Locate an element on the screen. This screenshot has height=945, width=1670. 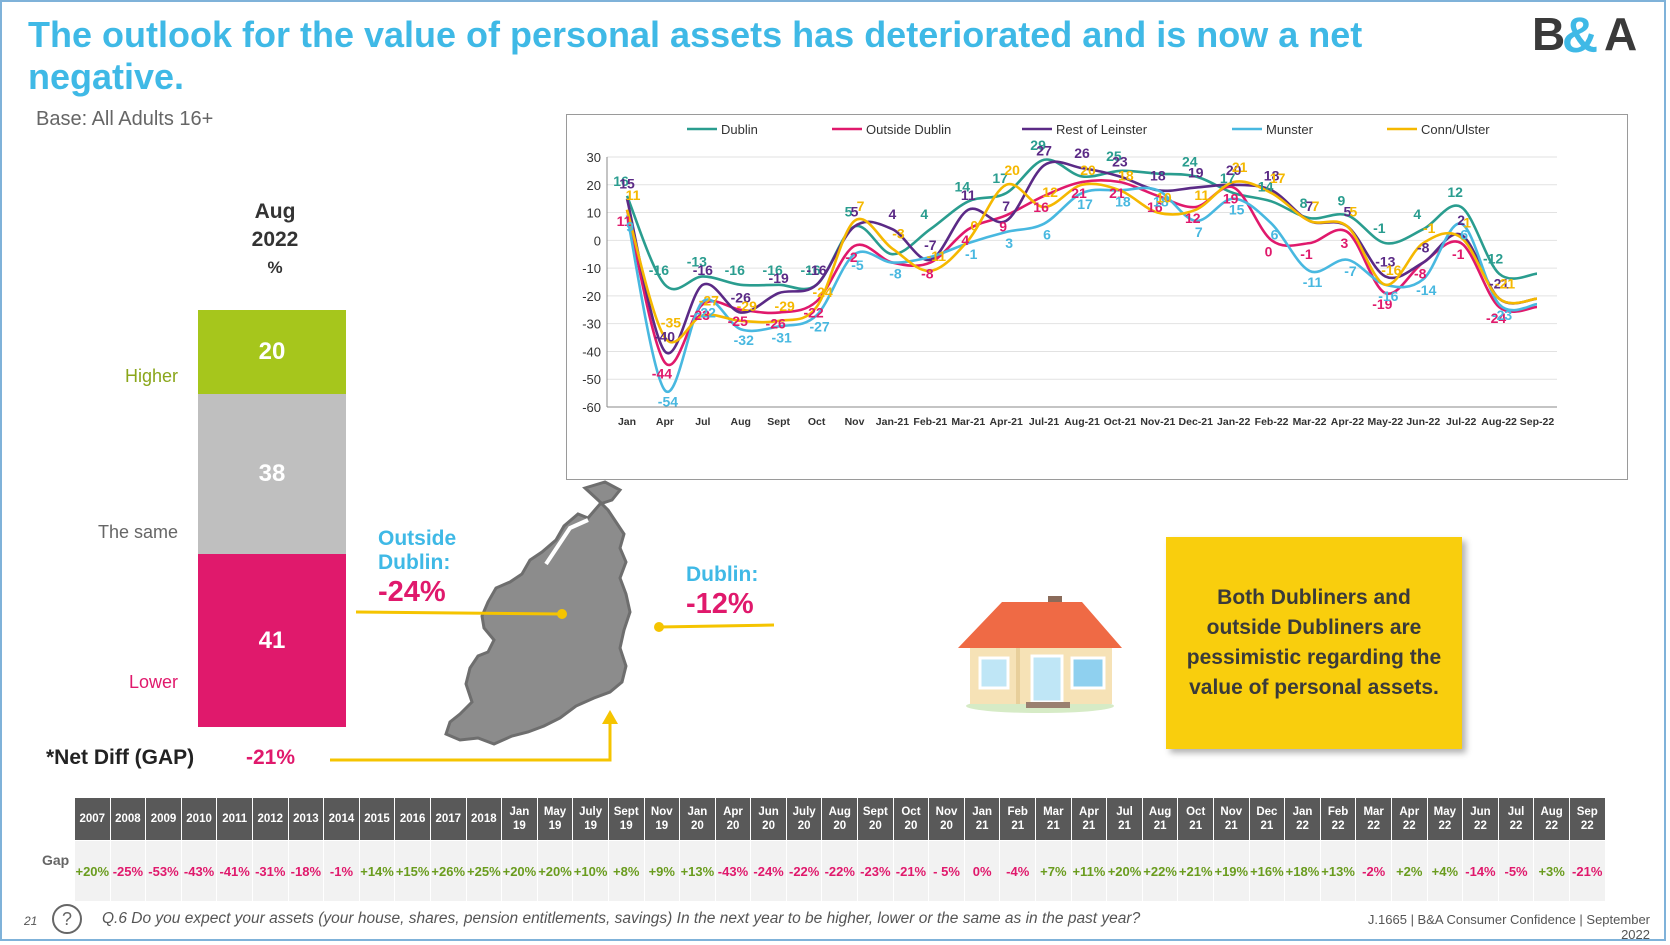
gap-value-cell: +22% is located at coordinates (1160, 871).